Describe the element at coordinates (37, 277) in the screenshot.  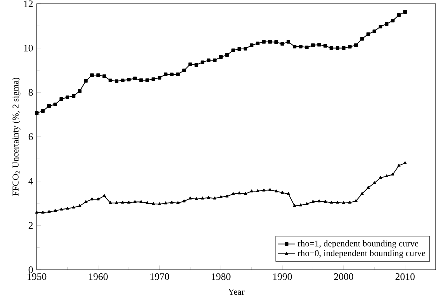
I see `x-tick-label: 1950` at that location.